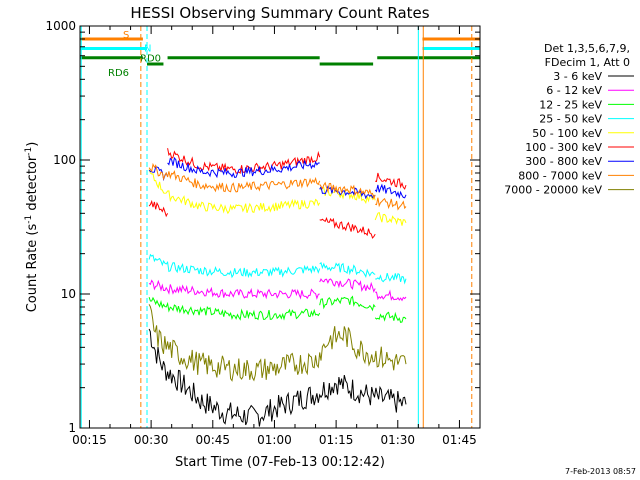  Describe the element at coordinates (587, 62) in the screenshot. I see `legend-header-line-2: FDecim 1, Att 0` at that location.